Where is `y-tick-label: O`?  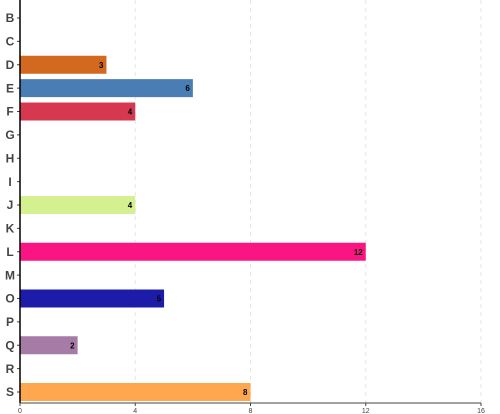
y-tick-label: O is located at coordinates (9, 299).